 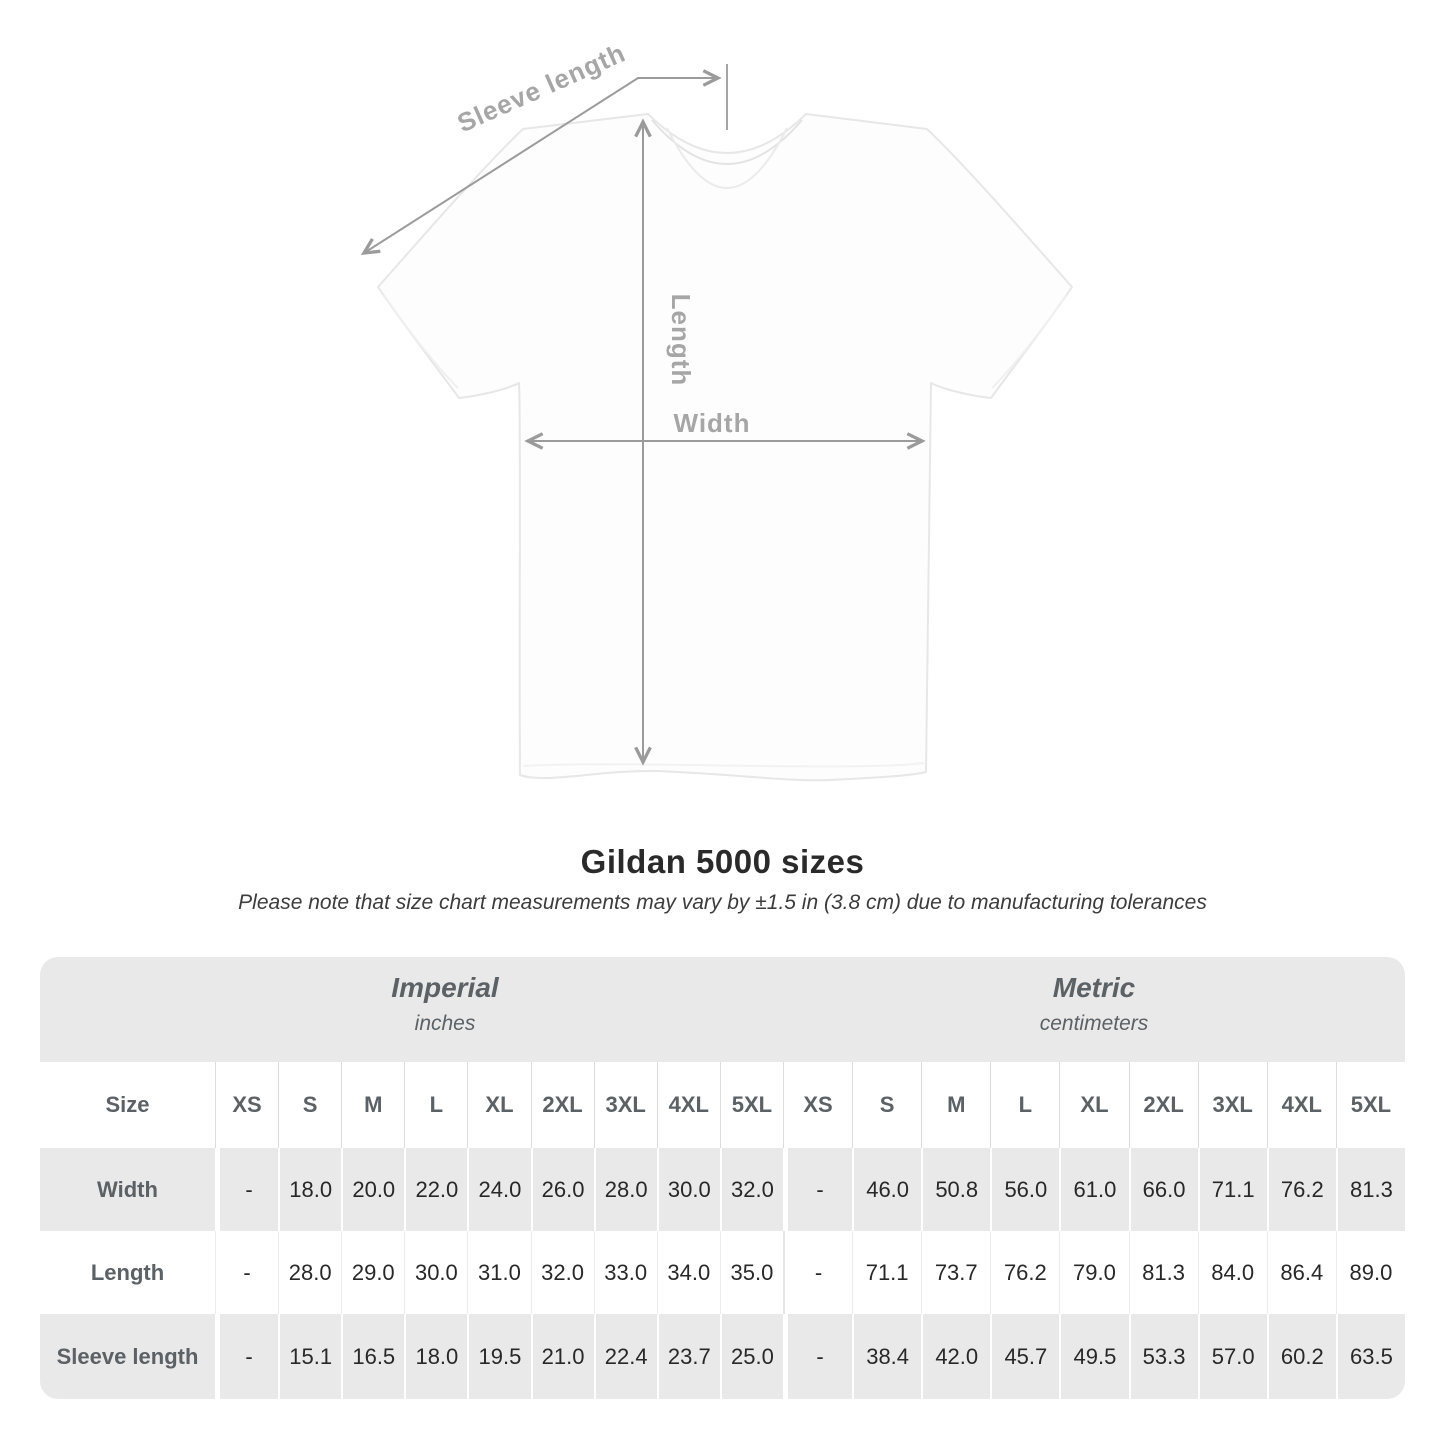 What do you see at coordinates (1094, 987) in the screenshot?
I see `metric-section-title: Metric` at bounding box center [1094, 987].